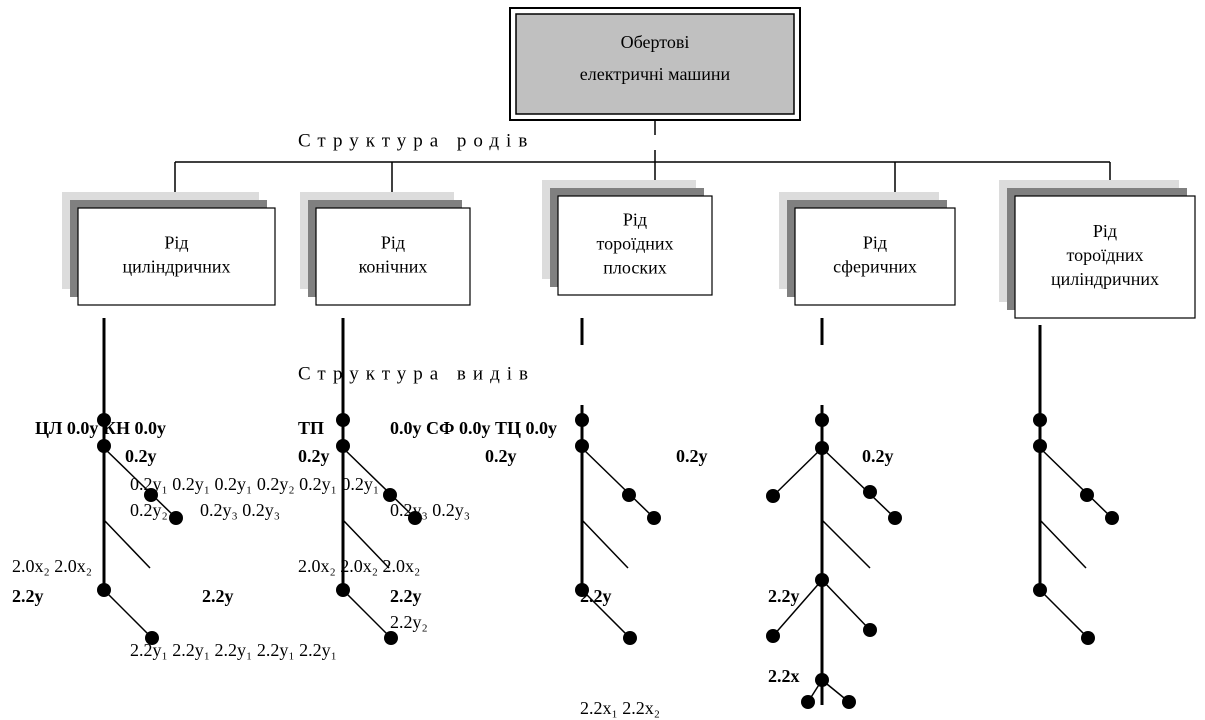  What do you see at coordinates (620, 708) in the screenshot?
I see `label: 2.2x₁ 2.2x₂` at bounding box center [620, 708].